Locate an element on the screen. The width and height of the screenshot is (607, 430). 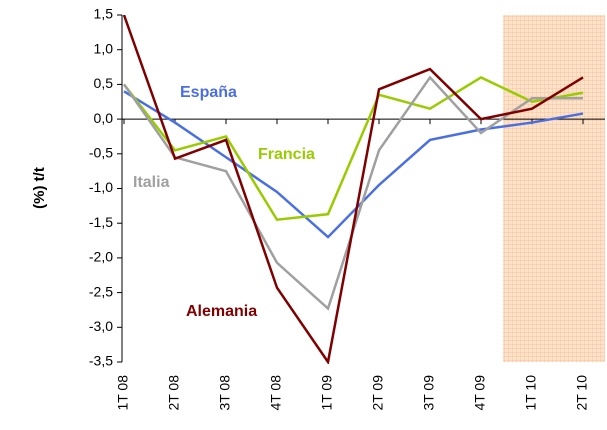
forecast-region is located at coordinates (554, 188).